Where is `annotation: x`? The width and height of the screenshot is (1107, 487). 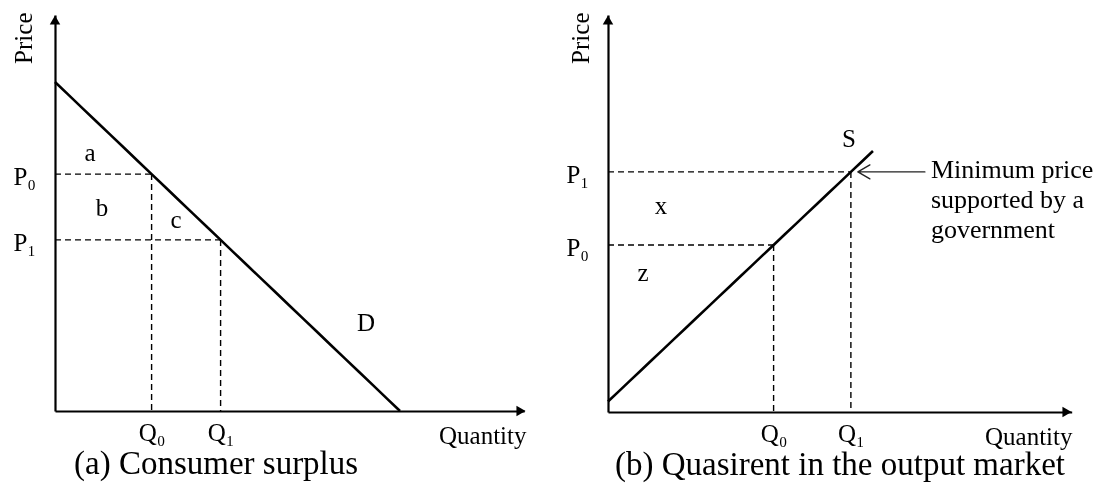 annotation: x is located at coordinates (661, 205).